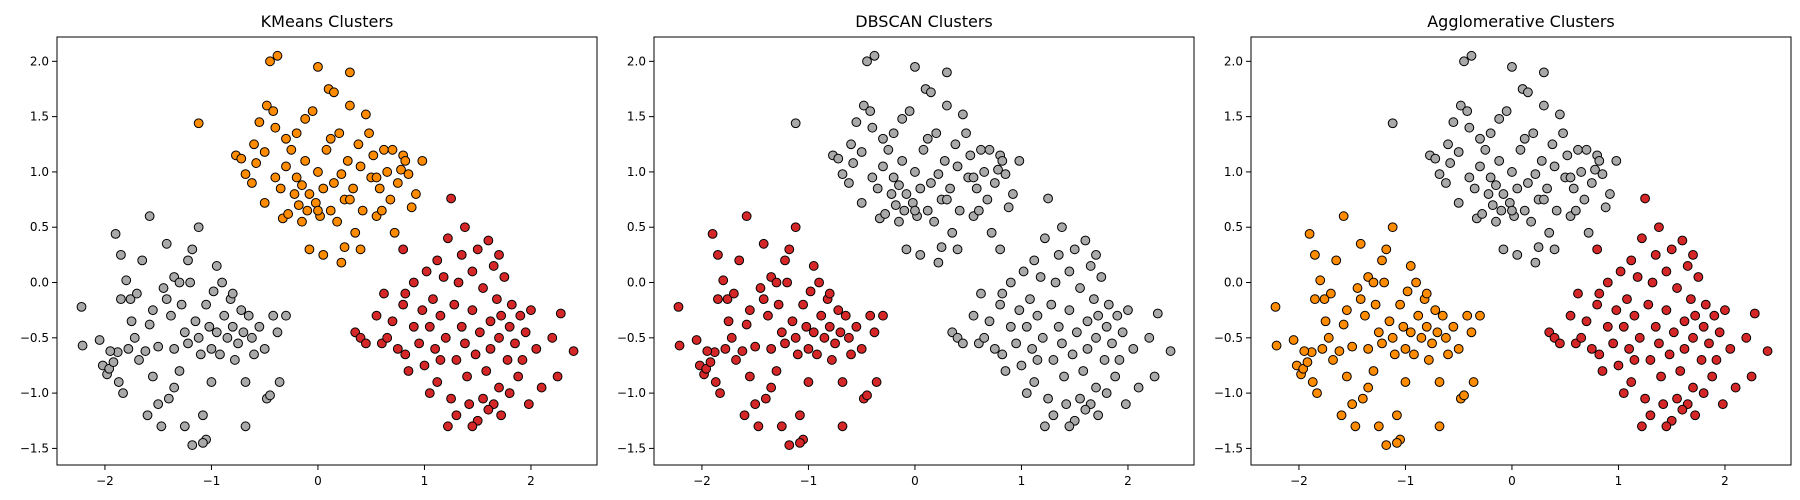  Describe the element at coordinates (212, 481) in the screenshot. I see `x-tick-label: −1` at that location.